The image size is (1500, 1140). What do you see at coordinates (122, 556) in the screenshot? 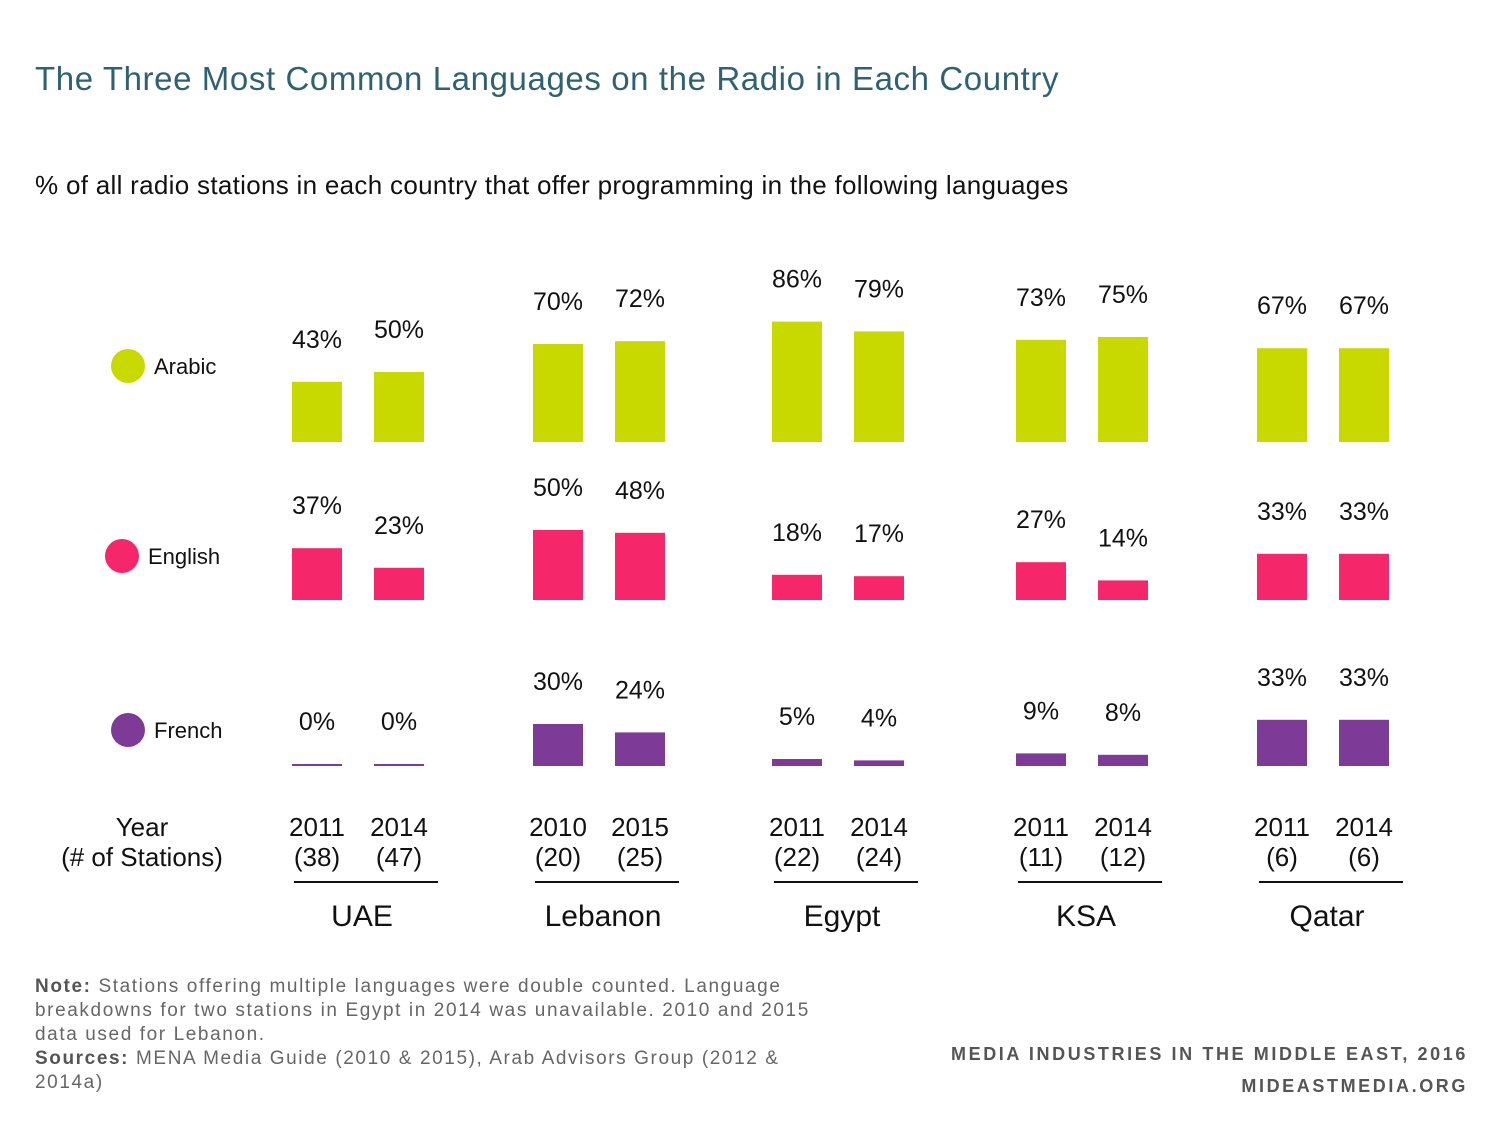
I see `legend-dot-english` at bounding box center [122, 556].